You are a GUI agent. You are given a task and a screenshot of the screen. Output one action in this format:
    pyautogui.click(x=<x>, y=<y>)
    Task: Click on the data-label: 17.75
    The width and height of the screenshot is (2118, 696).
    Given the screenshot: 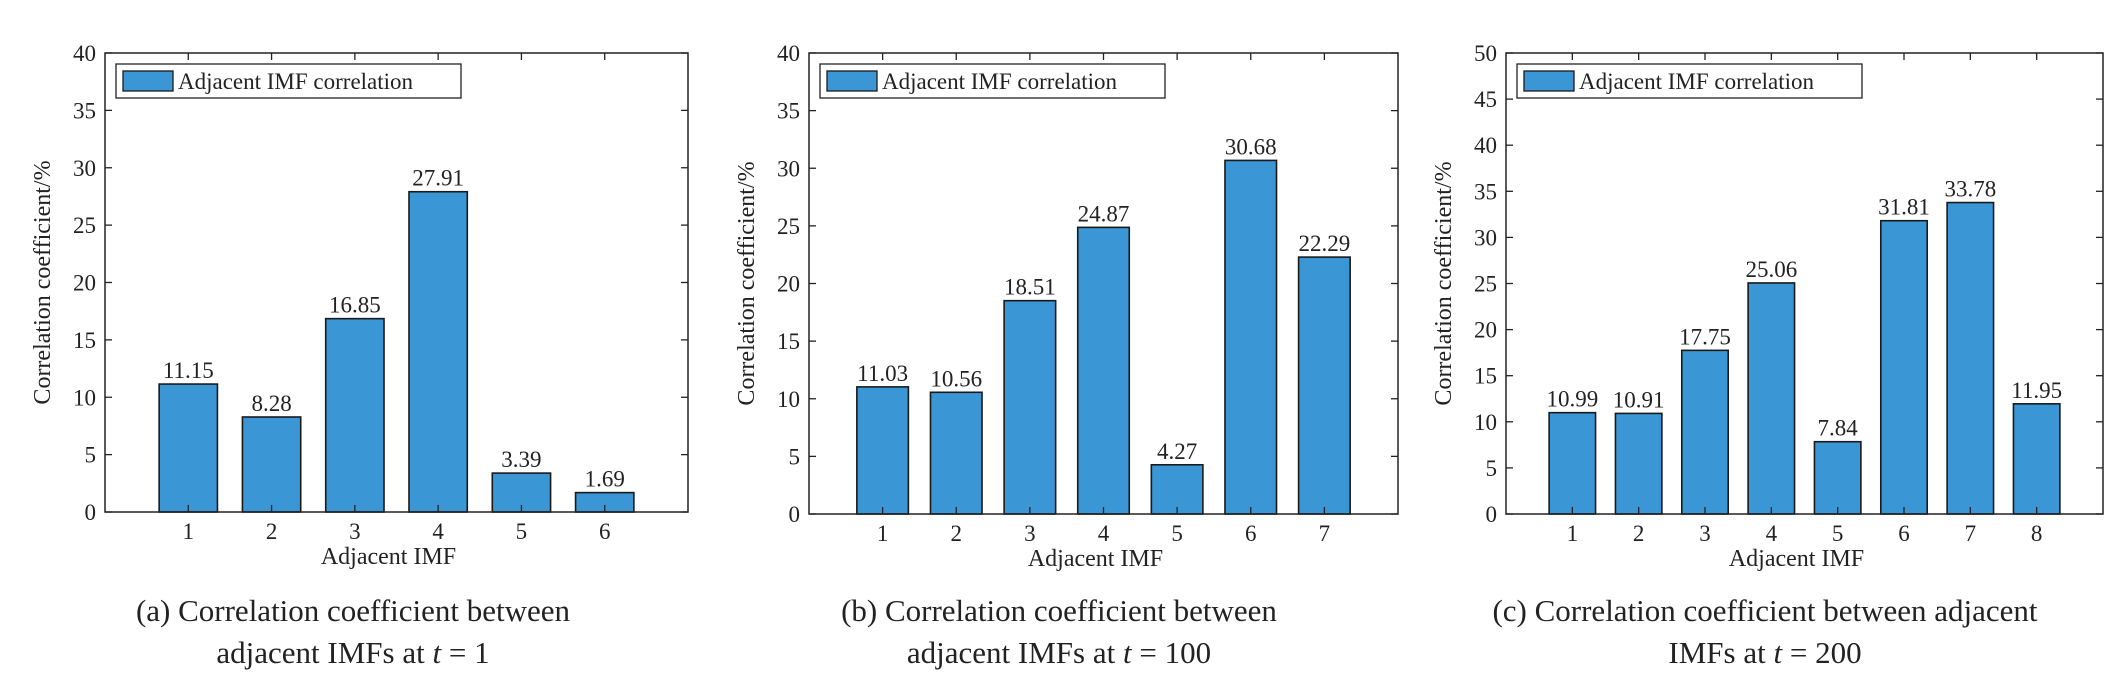 What is the action you would take?
    pyautogui.click(x=1705, y=336)
    